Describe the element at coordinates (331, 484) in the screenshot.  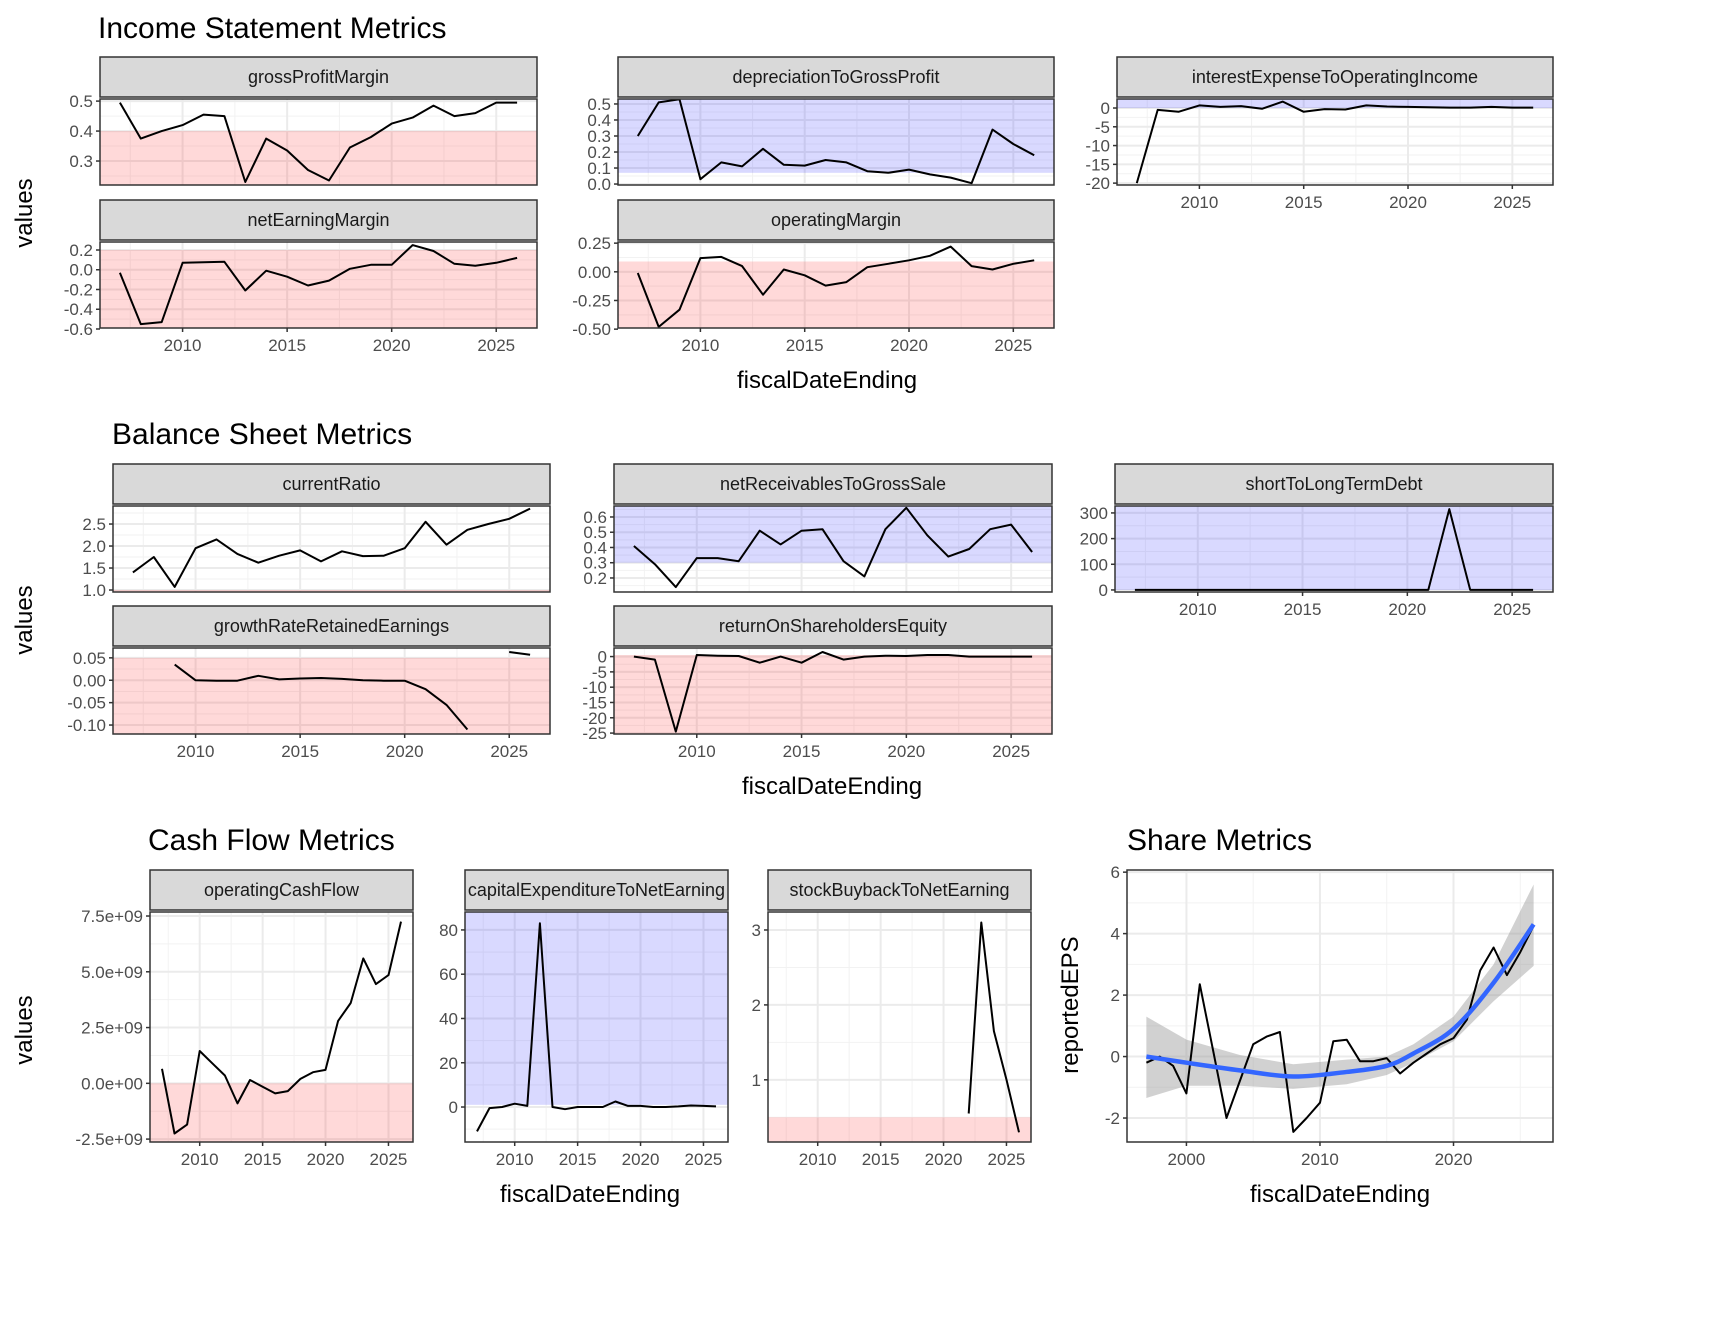
I see `facet-strip-label: currentRatio` at that location.